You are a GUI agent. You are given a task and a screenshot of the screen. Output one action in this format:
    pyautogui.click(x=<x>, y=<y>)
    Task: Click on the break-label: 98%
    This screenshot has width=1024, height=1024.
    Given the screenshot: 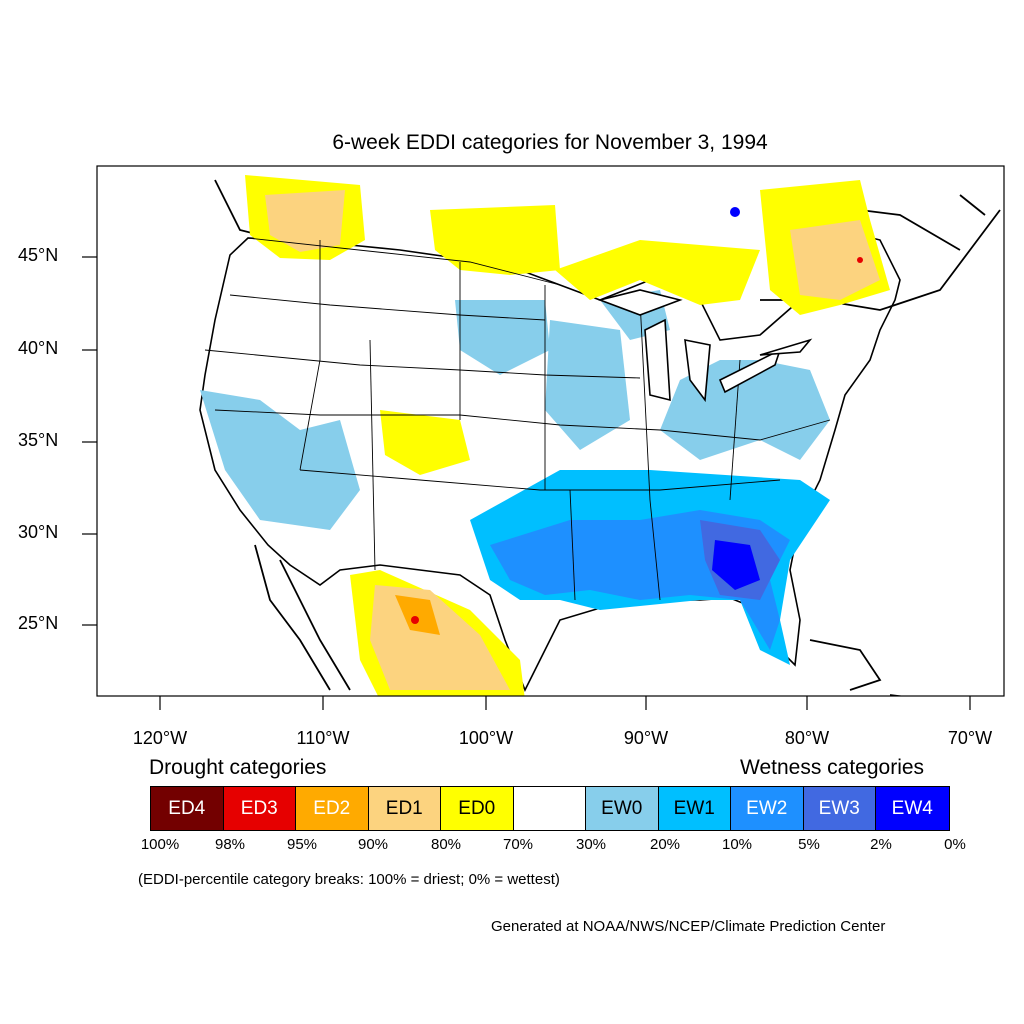 What is the action you would take?
    pyautogui.click(x=230, y=844)
    